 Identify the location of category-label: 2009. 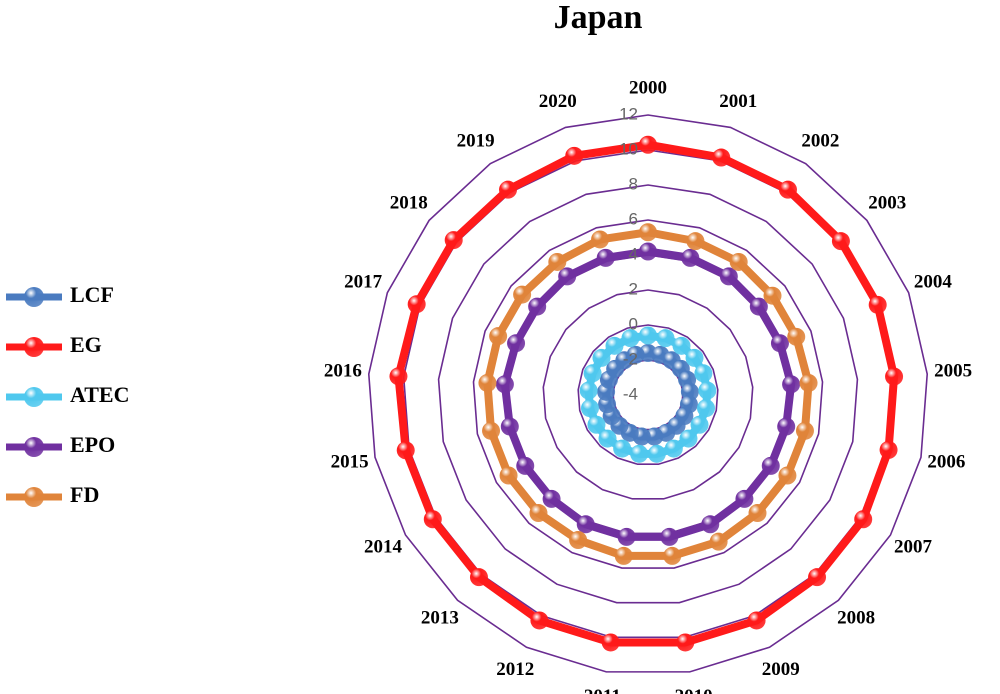
(781, 669).